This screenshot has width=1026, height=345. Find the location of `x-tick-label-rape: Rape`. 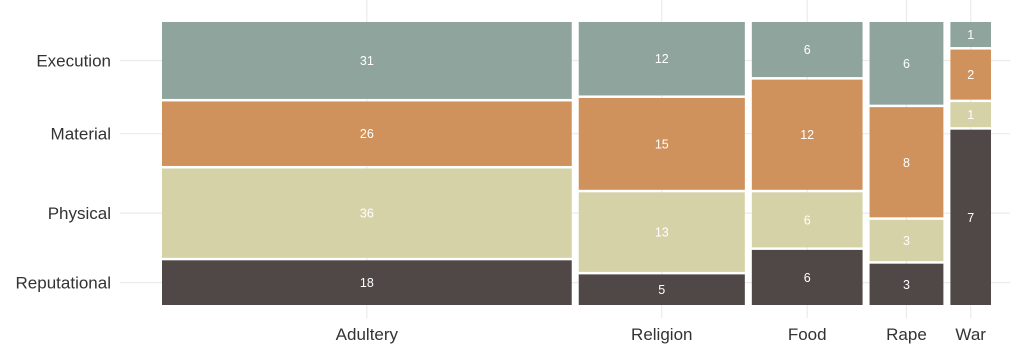

x-tick-label-rape: Rape is located at coordinates (906, 334).